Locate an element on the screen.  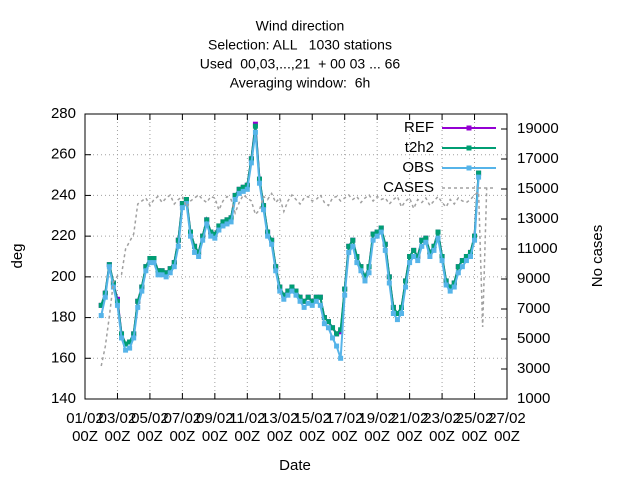
x-tick-label: 07/02 00Z is located at coordinates (182, 427).